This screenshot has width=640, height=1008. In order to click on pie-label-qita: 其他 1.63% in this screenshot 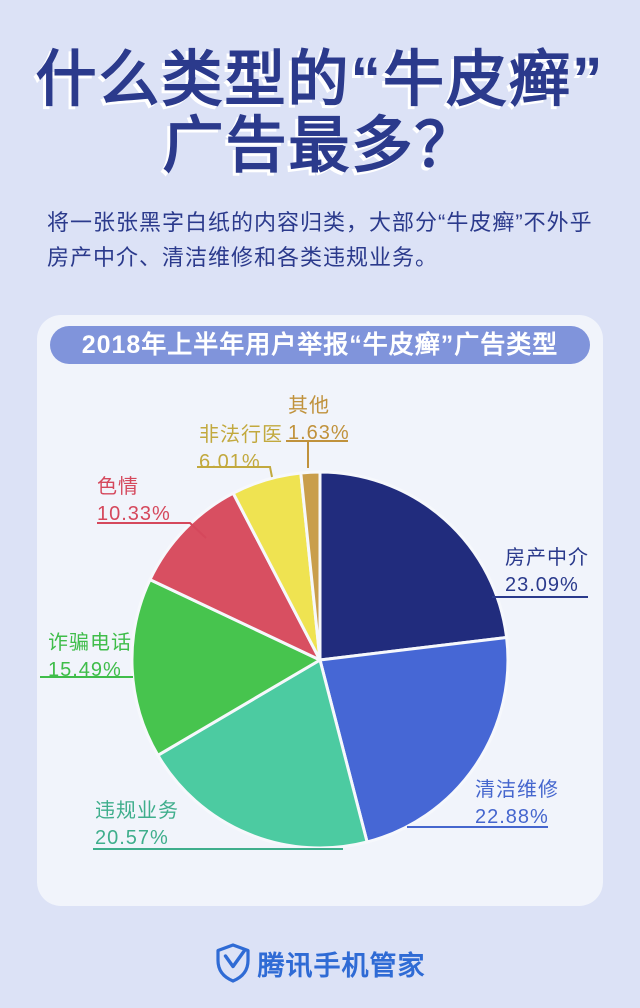, I will do `click(319, 420)`.